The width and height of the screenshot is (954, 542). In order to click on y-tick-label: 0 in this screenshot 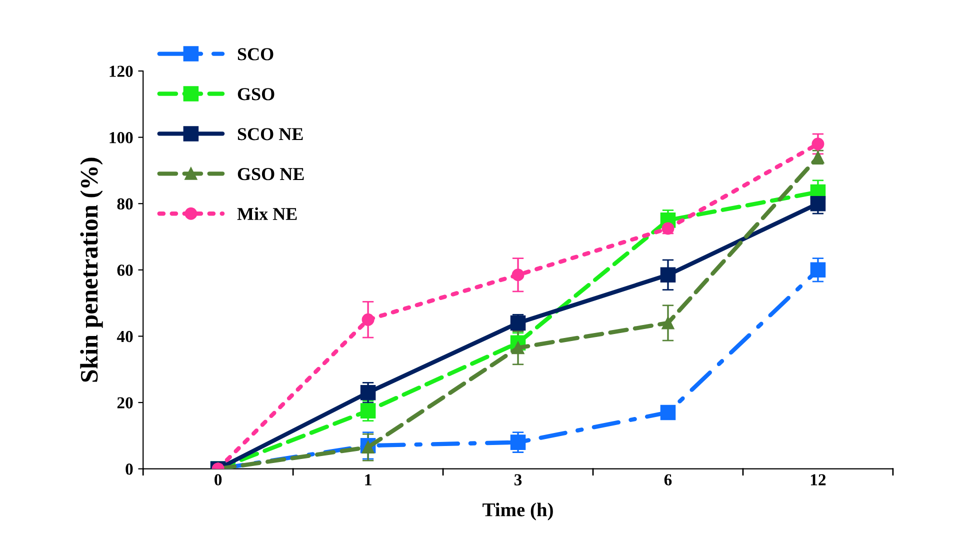, I will do `click(129, 469)`.